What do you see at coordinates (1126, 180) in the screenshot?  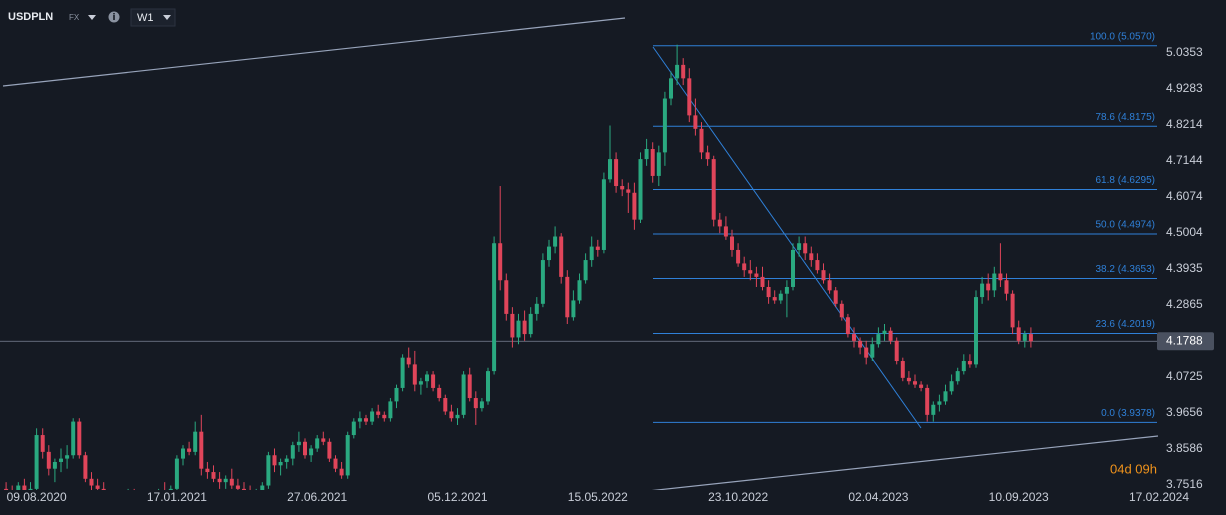 I see `fib-label: 61.8 (4.6295)` at bounding box center [1126, 180].